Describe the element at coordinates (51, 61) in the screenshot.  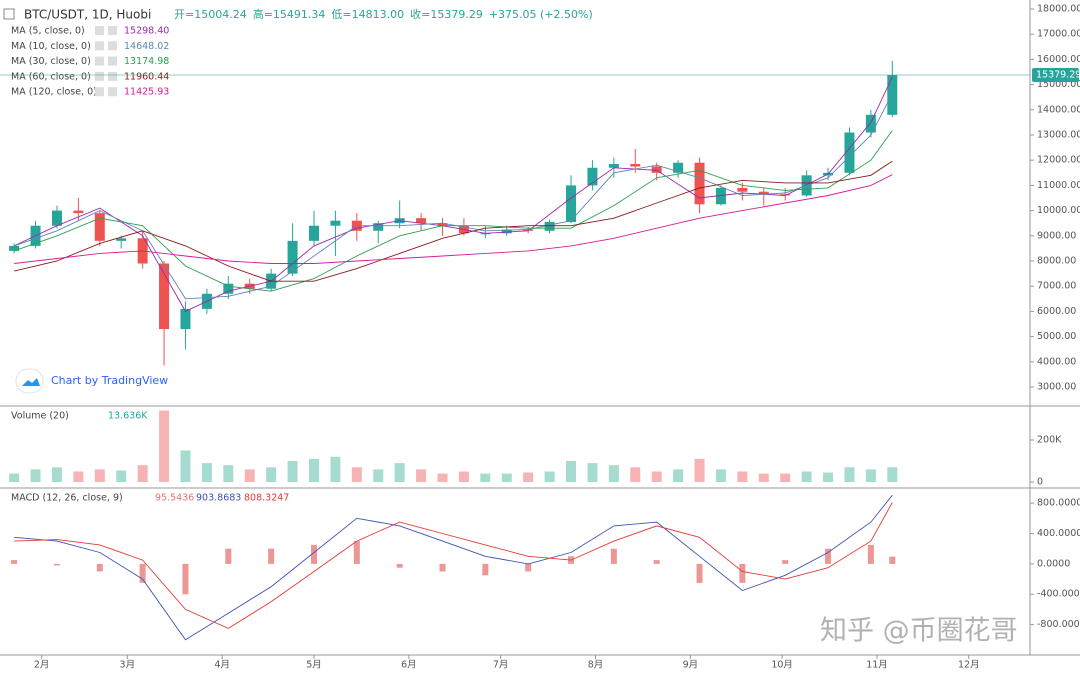
I see `legend-name: MA (30, close, 0)` at that location.